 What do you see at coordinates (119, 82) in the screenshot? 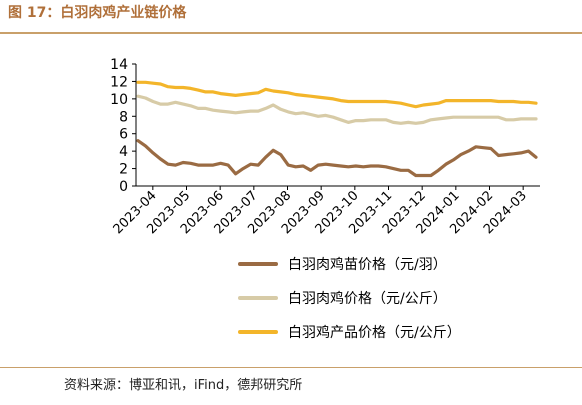
I see `y-tick-label: 12` at bounding box center [119, 82].